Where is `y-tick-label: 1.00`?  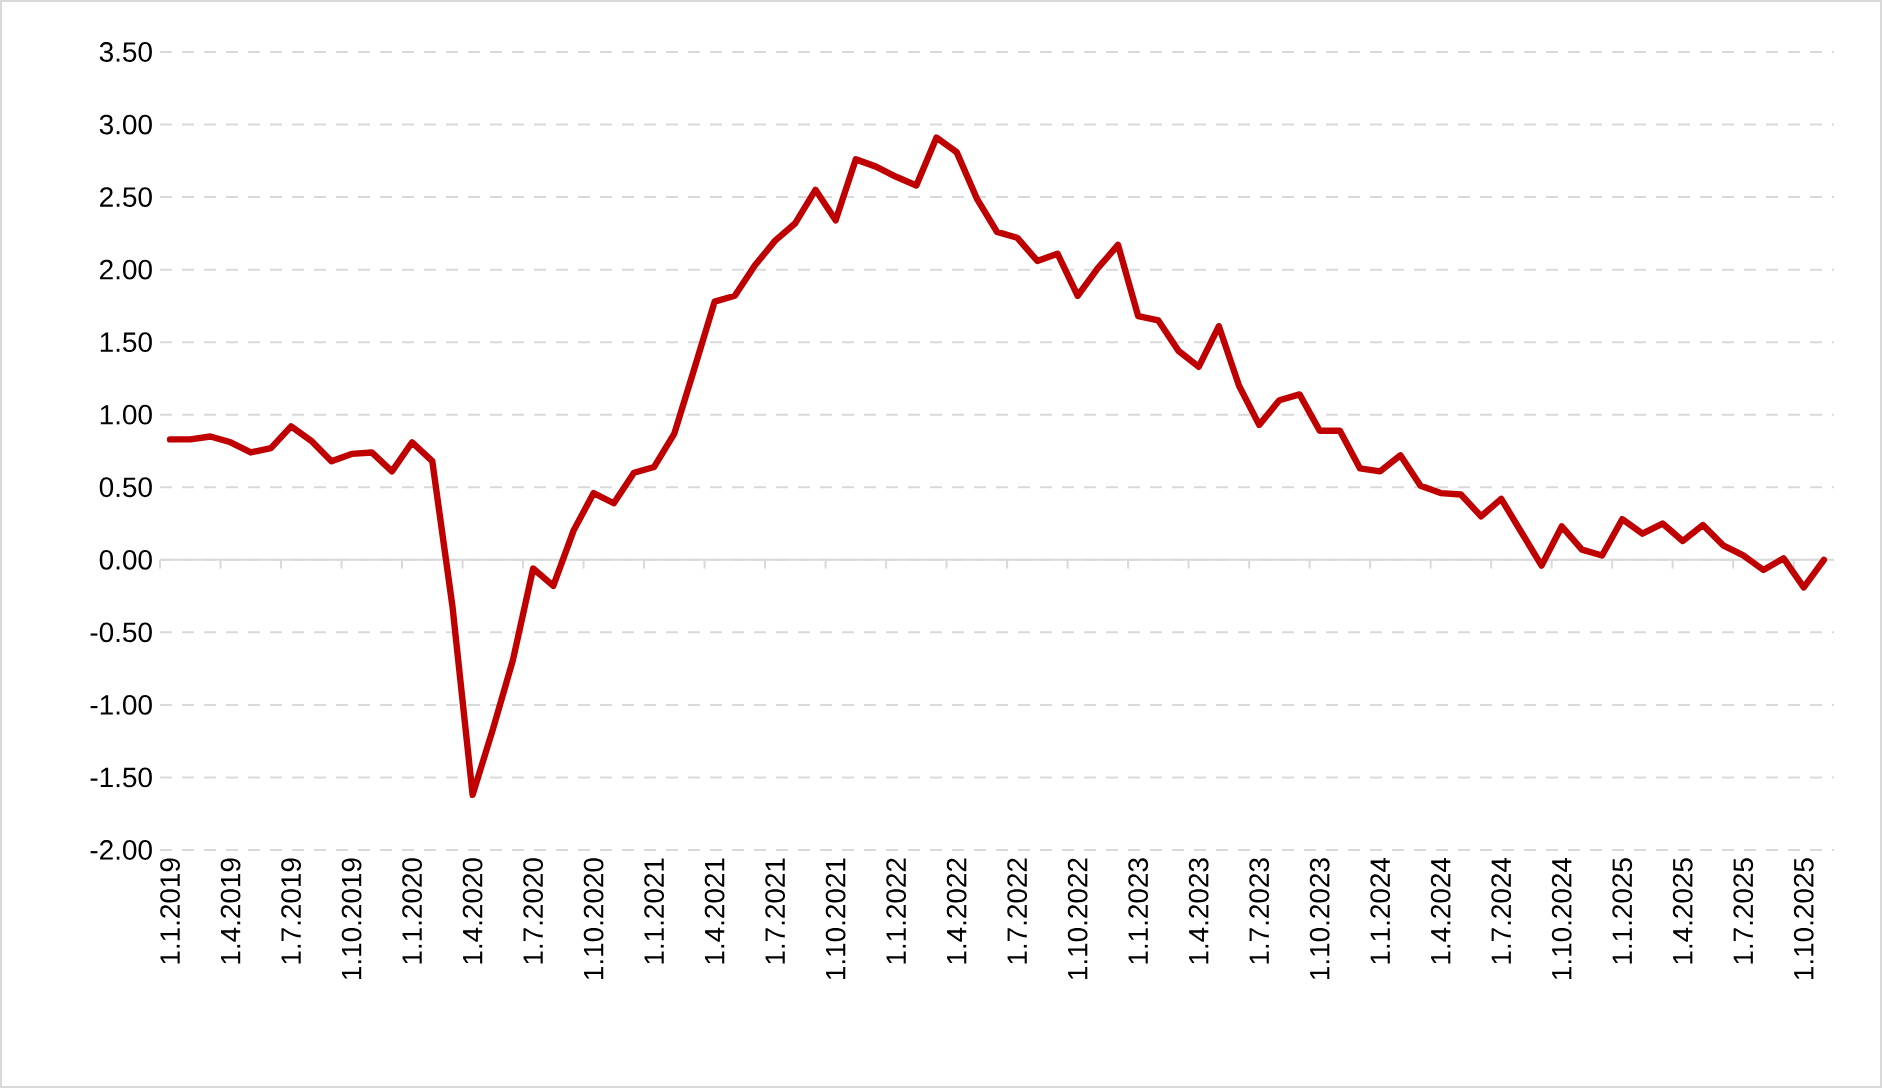
y-tick-label: 1.00 is located at coordinates (126, 414).